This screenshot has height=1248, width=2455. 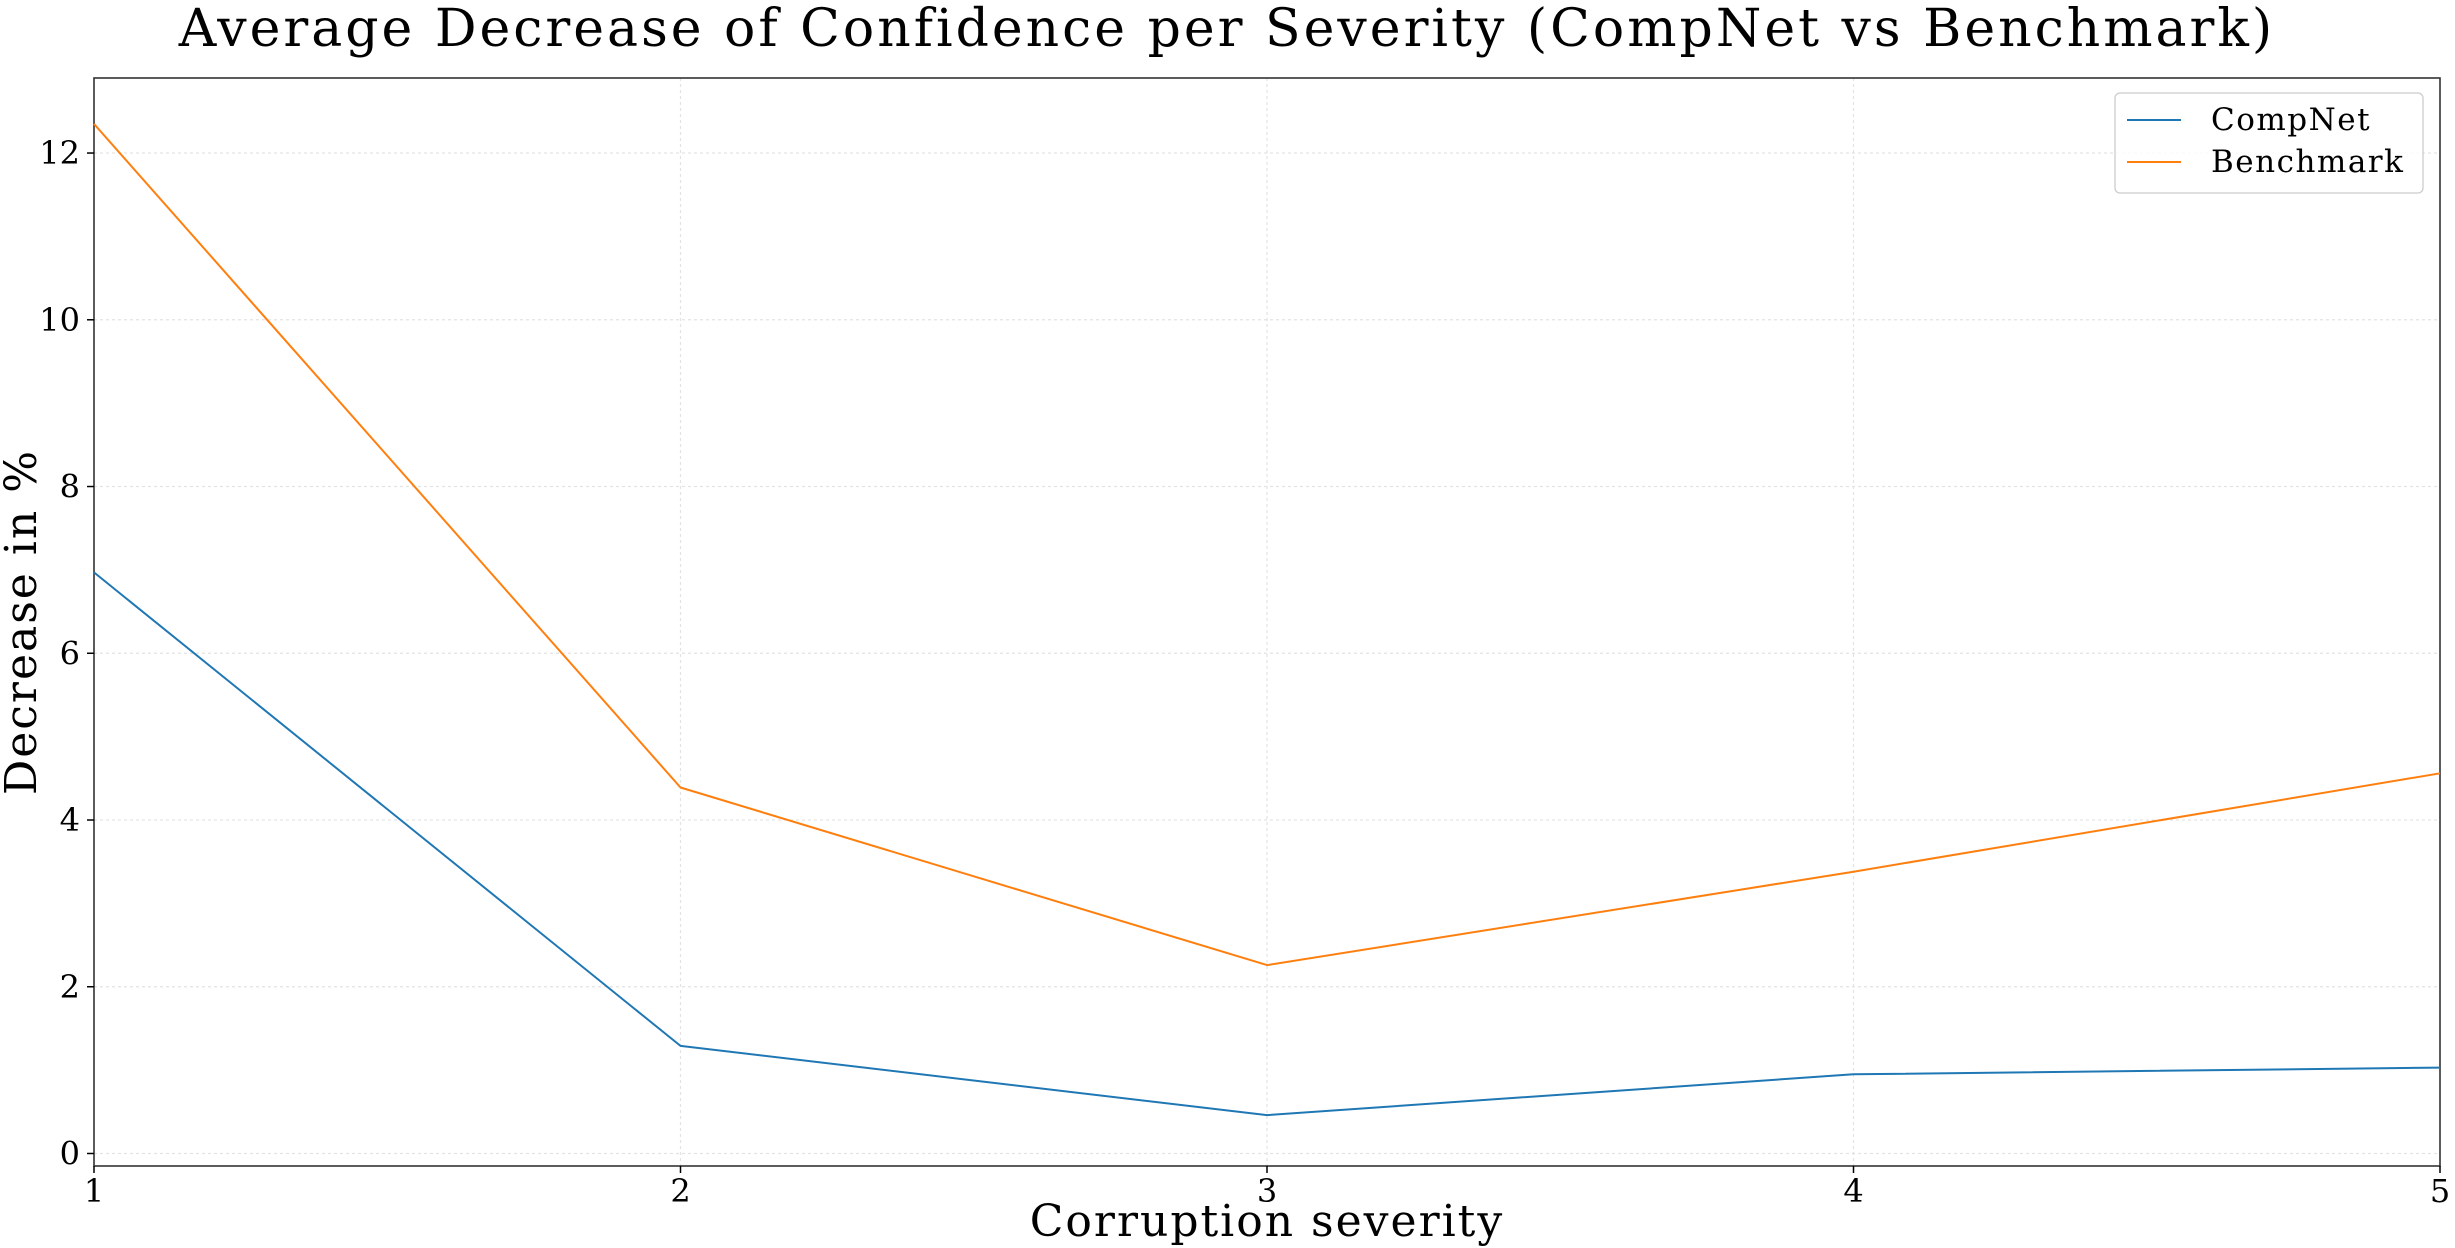 What do you see at coordinates (94, 1191) in the screenshot?
I see `x-tick-label: 1` at bounding box center [94, 1191].